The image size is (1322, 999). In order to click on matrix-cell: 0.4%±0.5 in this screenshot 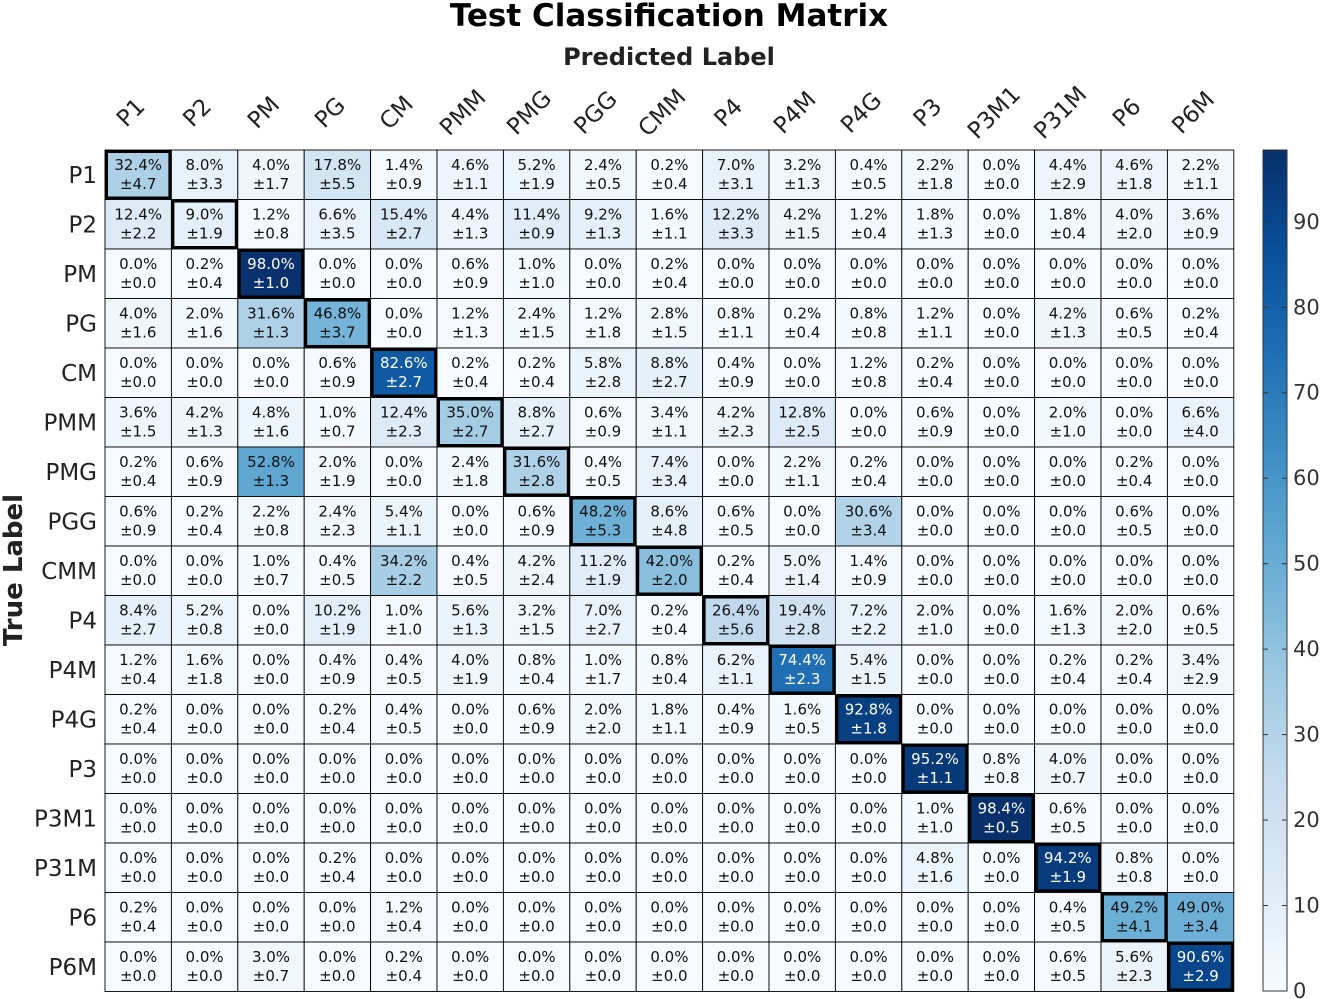, I will do `click(404, 669)`.